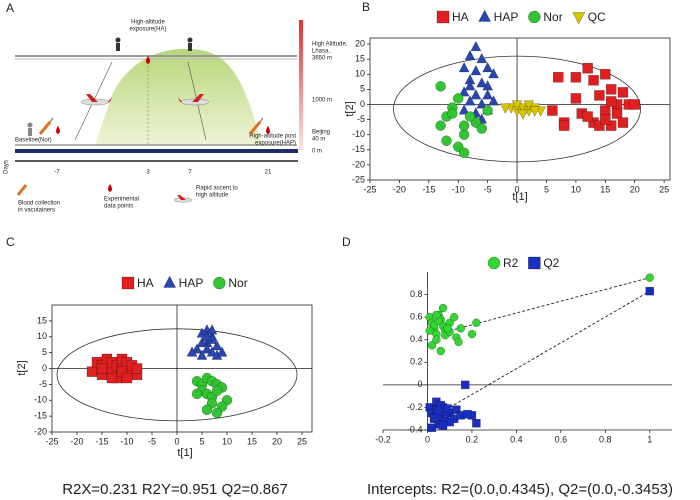 The image size is (700, 500). What do you see at coordinates (272, 137) in the screenshot?
I see `annotation: High-altitude post` at bounding box center [272, 137].